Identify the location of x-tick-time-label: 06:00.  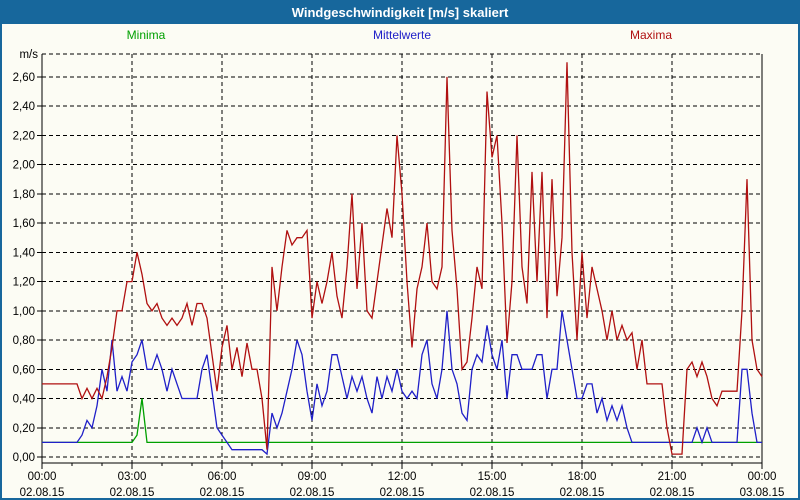
(222, 477).